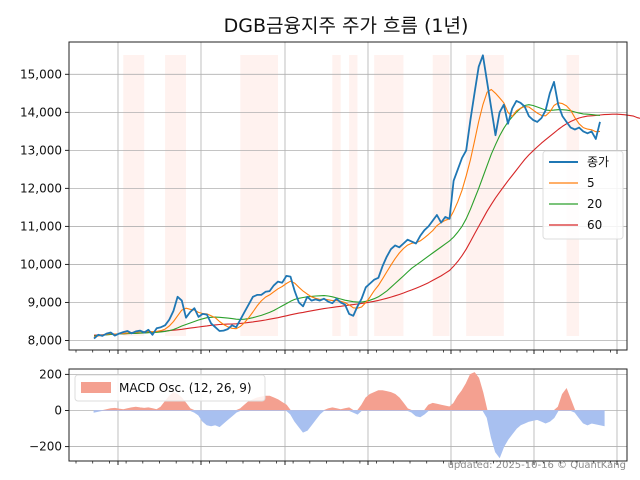  Describe the element at coordinates (45, 302) in the screenshot. I see `y-tick-label: 9,000` at that location.